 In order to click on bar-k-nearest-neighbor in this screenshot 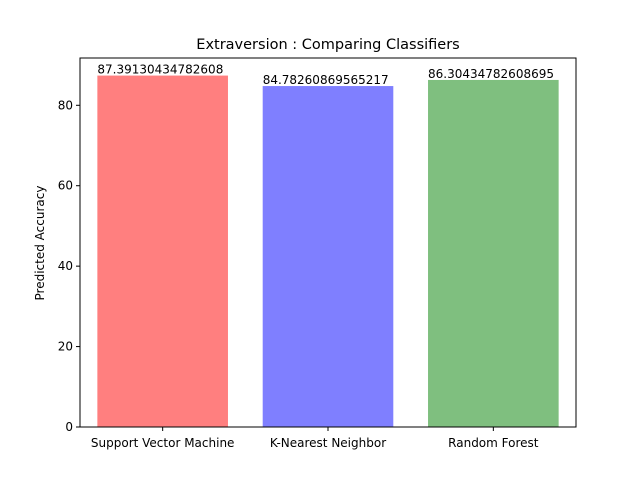, I will do `click(328, 257)`.